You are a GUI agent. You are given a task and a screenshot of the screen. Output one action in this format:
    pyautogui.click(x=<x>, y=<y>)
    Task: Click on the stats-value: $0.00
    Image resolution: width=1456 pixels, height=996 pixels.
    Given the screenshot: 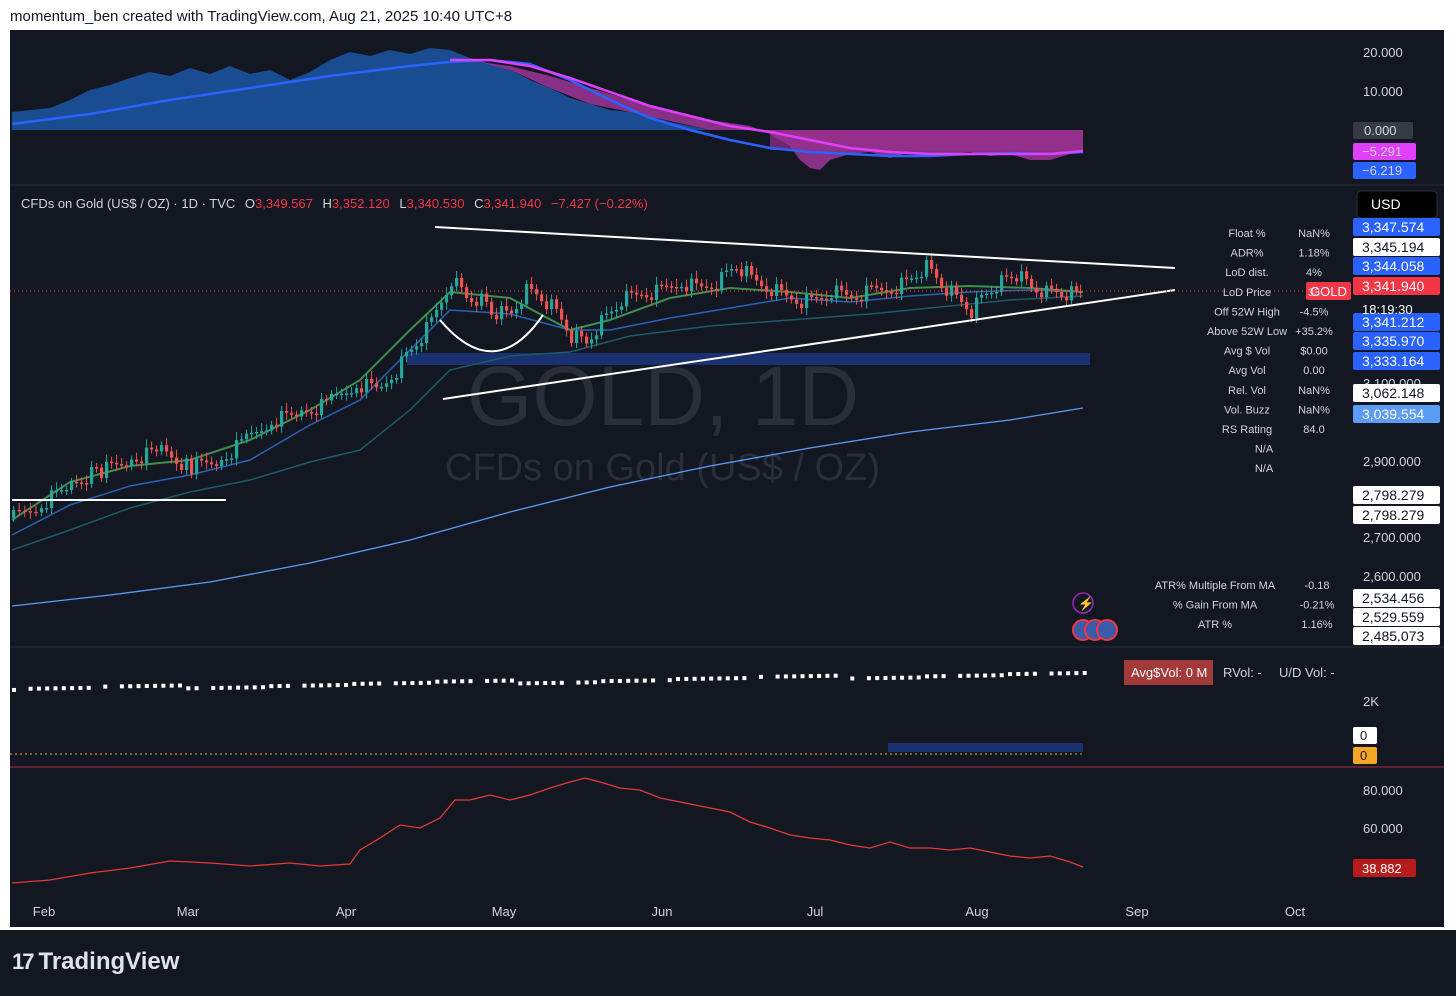 What is the action you would take?
    pyautogui.click(x=1314, y=352)
    